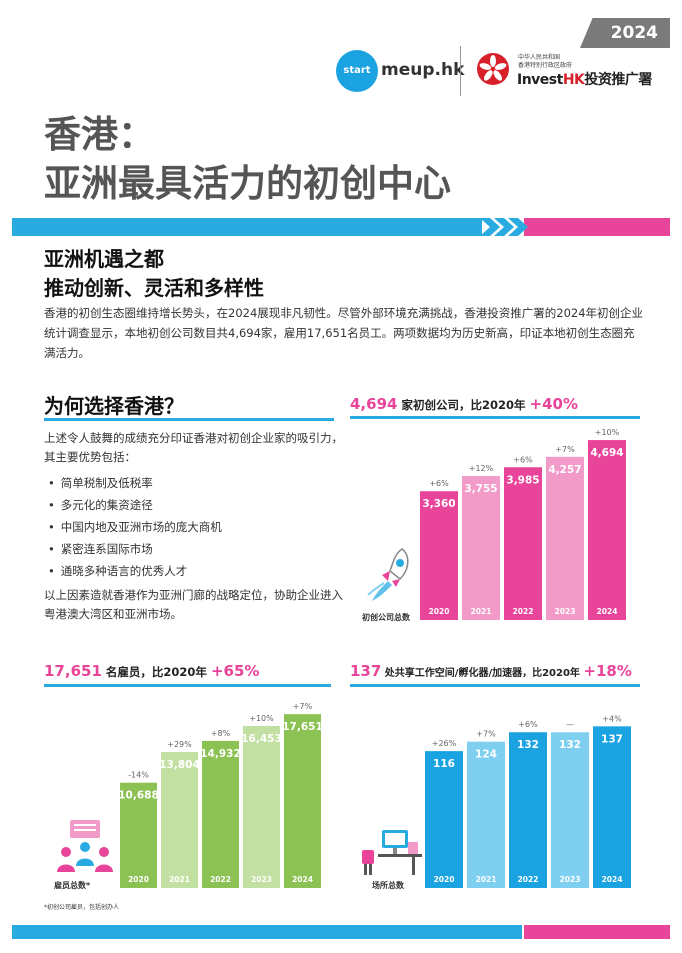  What do you see at coordinates (493, 69) in the screenshot?
I see `hk-emblem-icon` at bounding box center [493, 69].